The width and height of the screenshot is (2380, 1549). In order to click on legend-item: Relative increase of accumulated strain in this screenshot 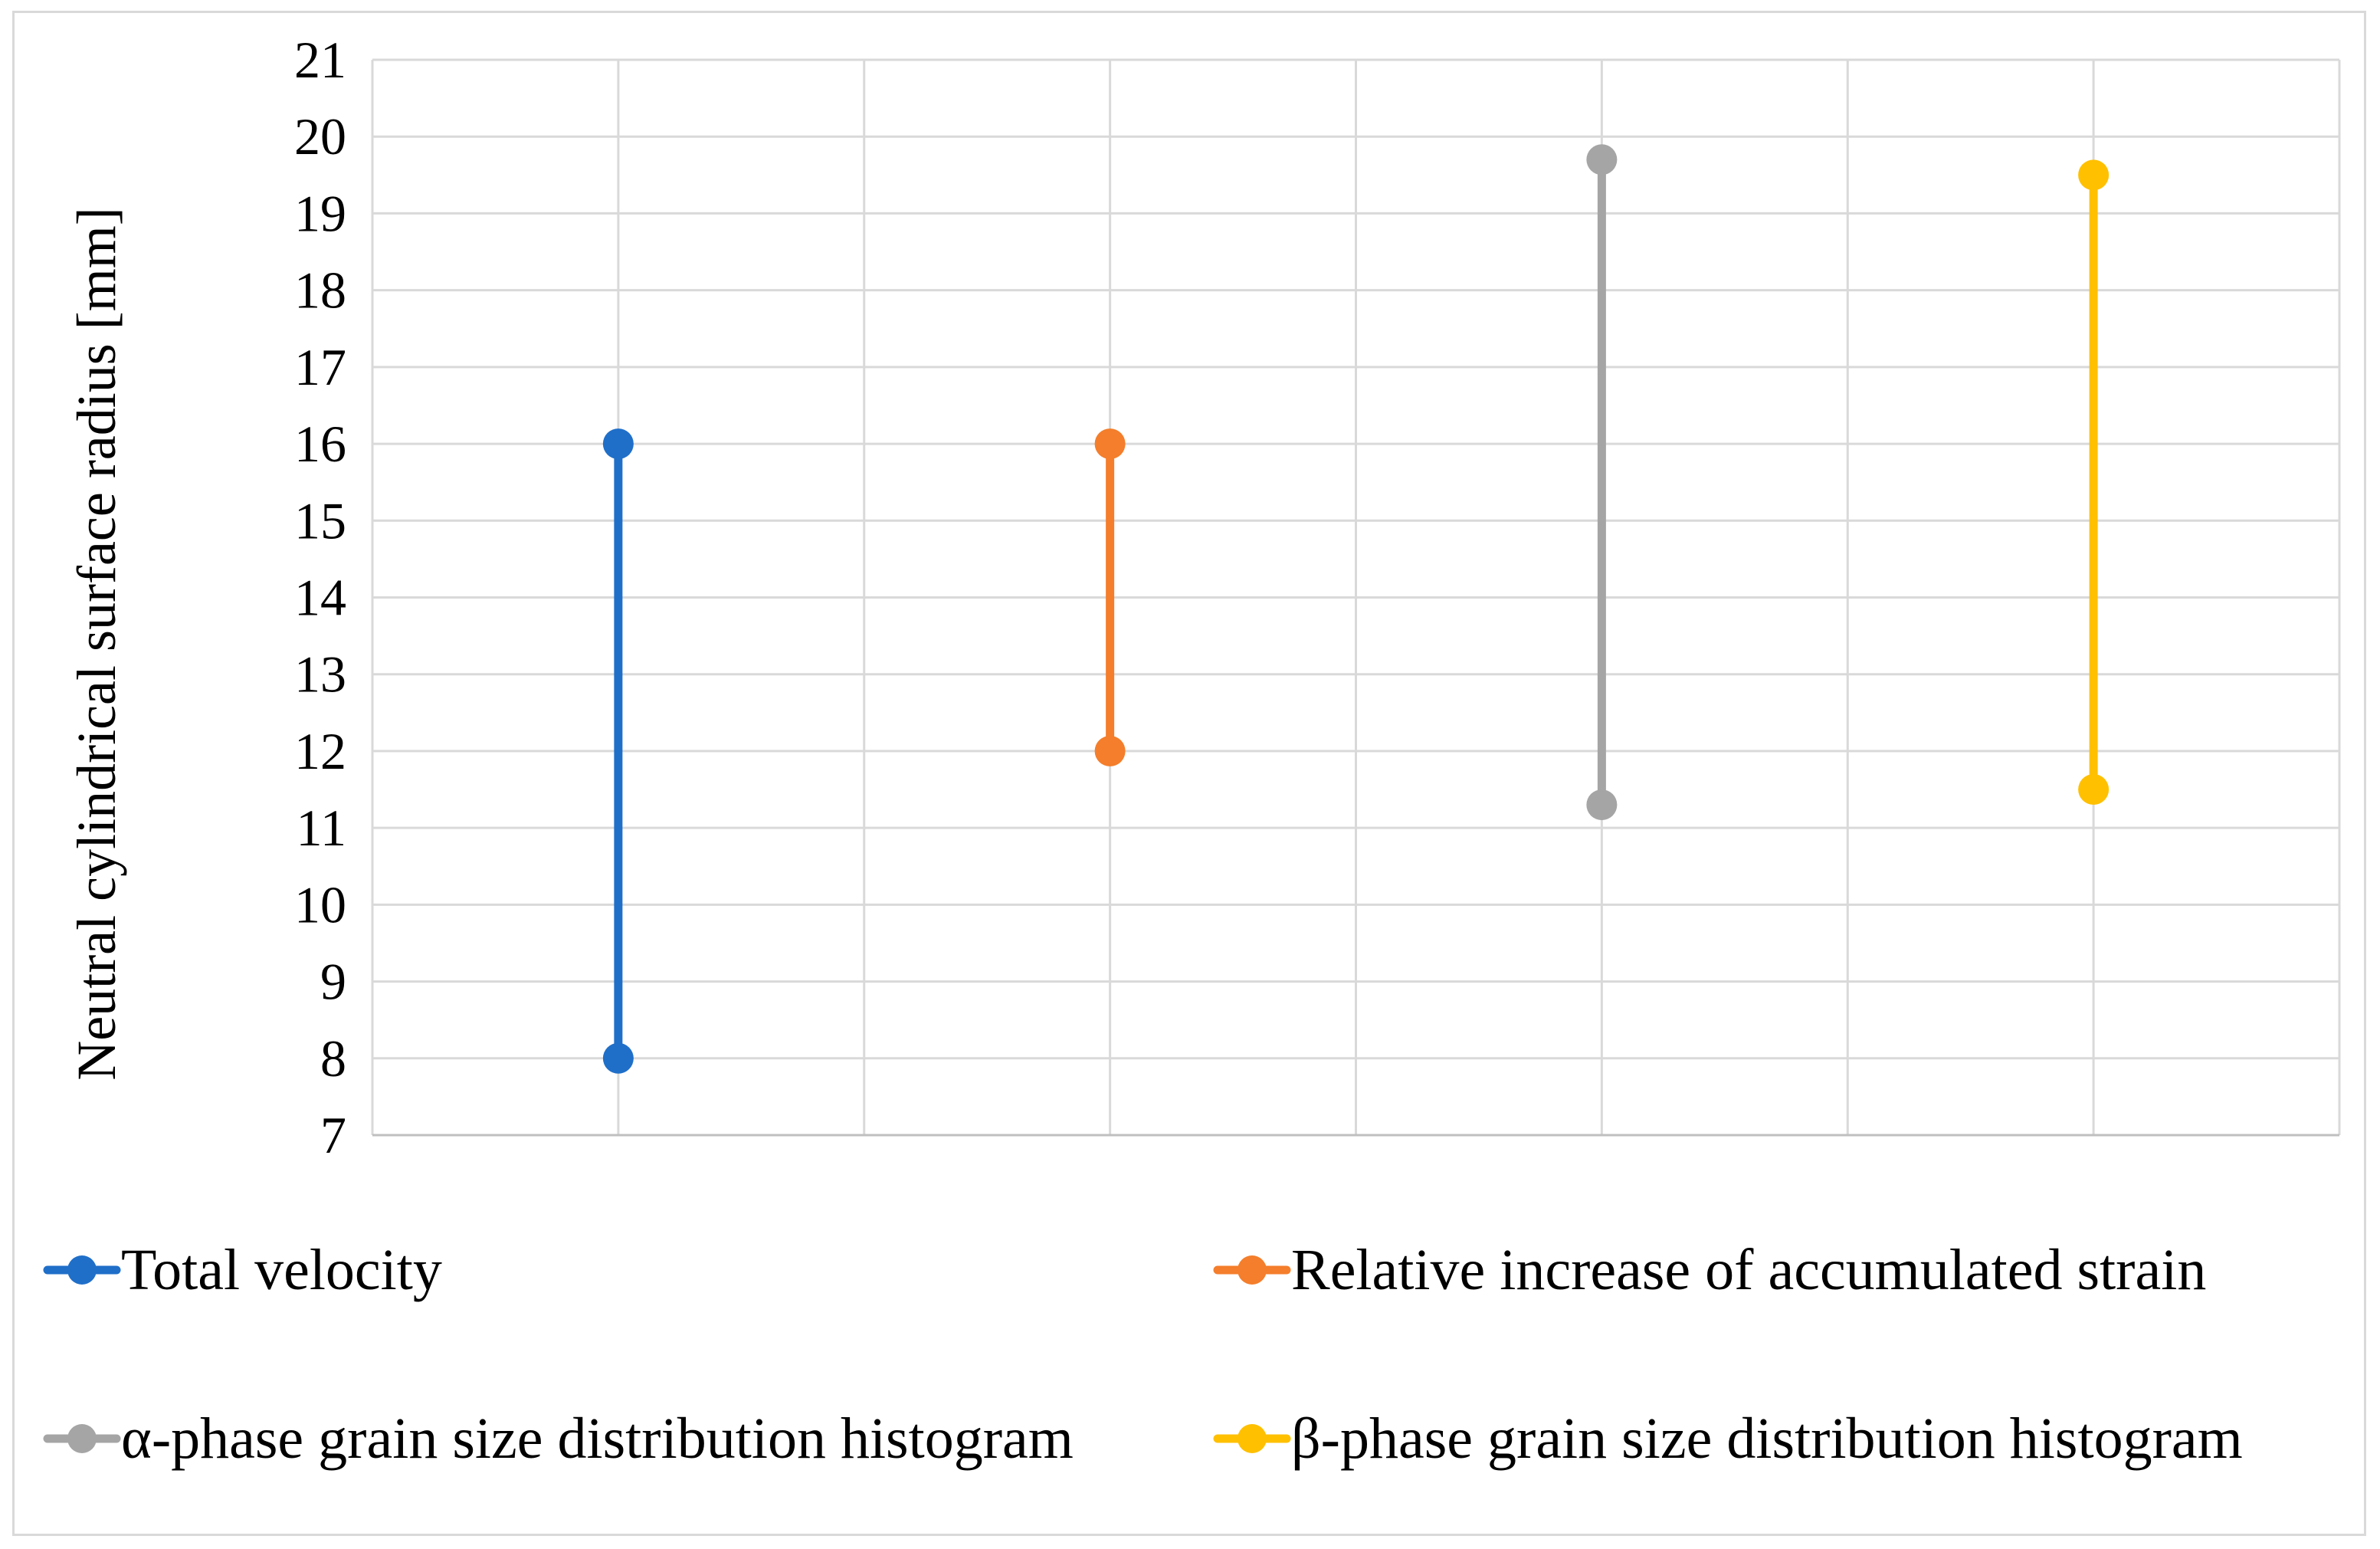, I will do `click(1709, 1270)`.